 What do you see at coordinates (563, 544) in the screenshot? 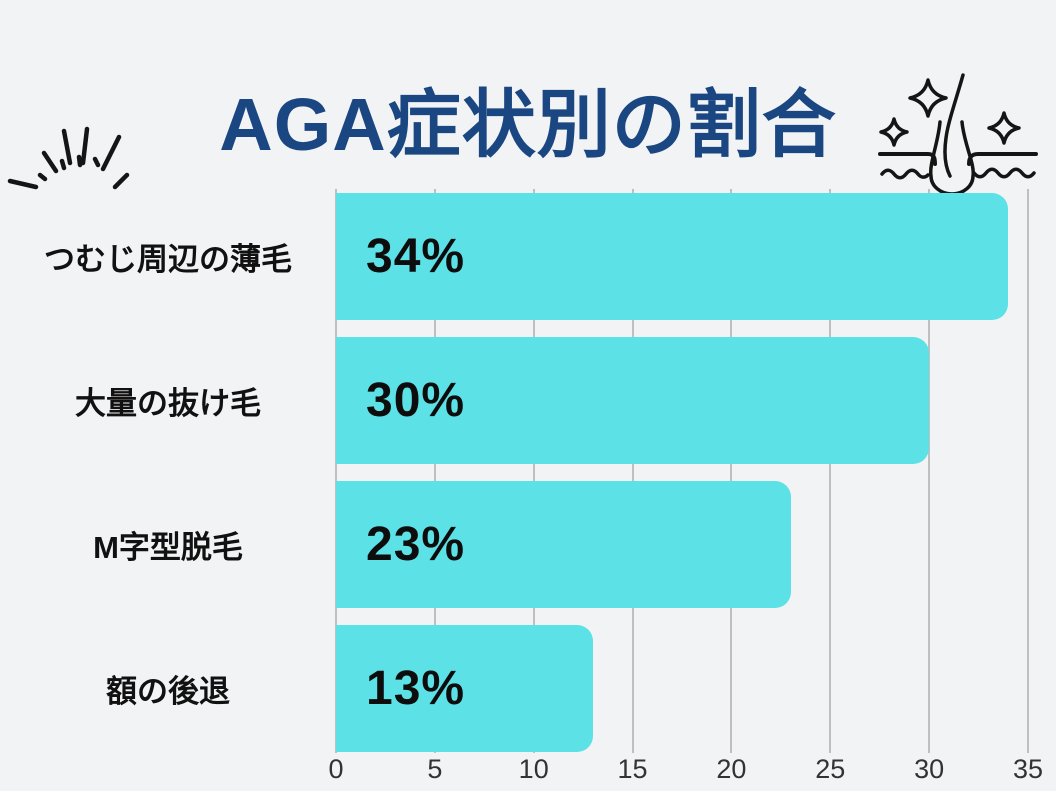
I see `bar: 23%` at bounding box center [563, 544].